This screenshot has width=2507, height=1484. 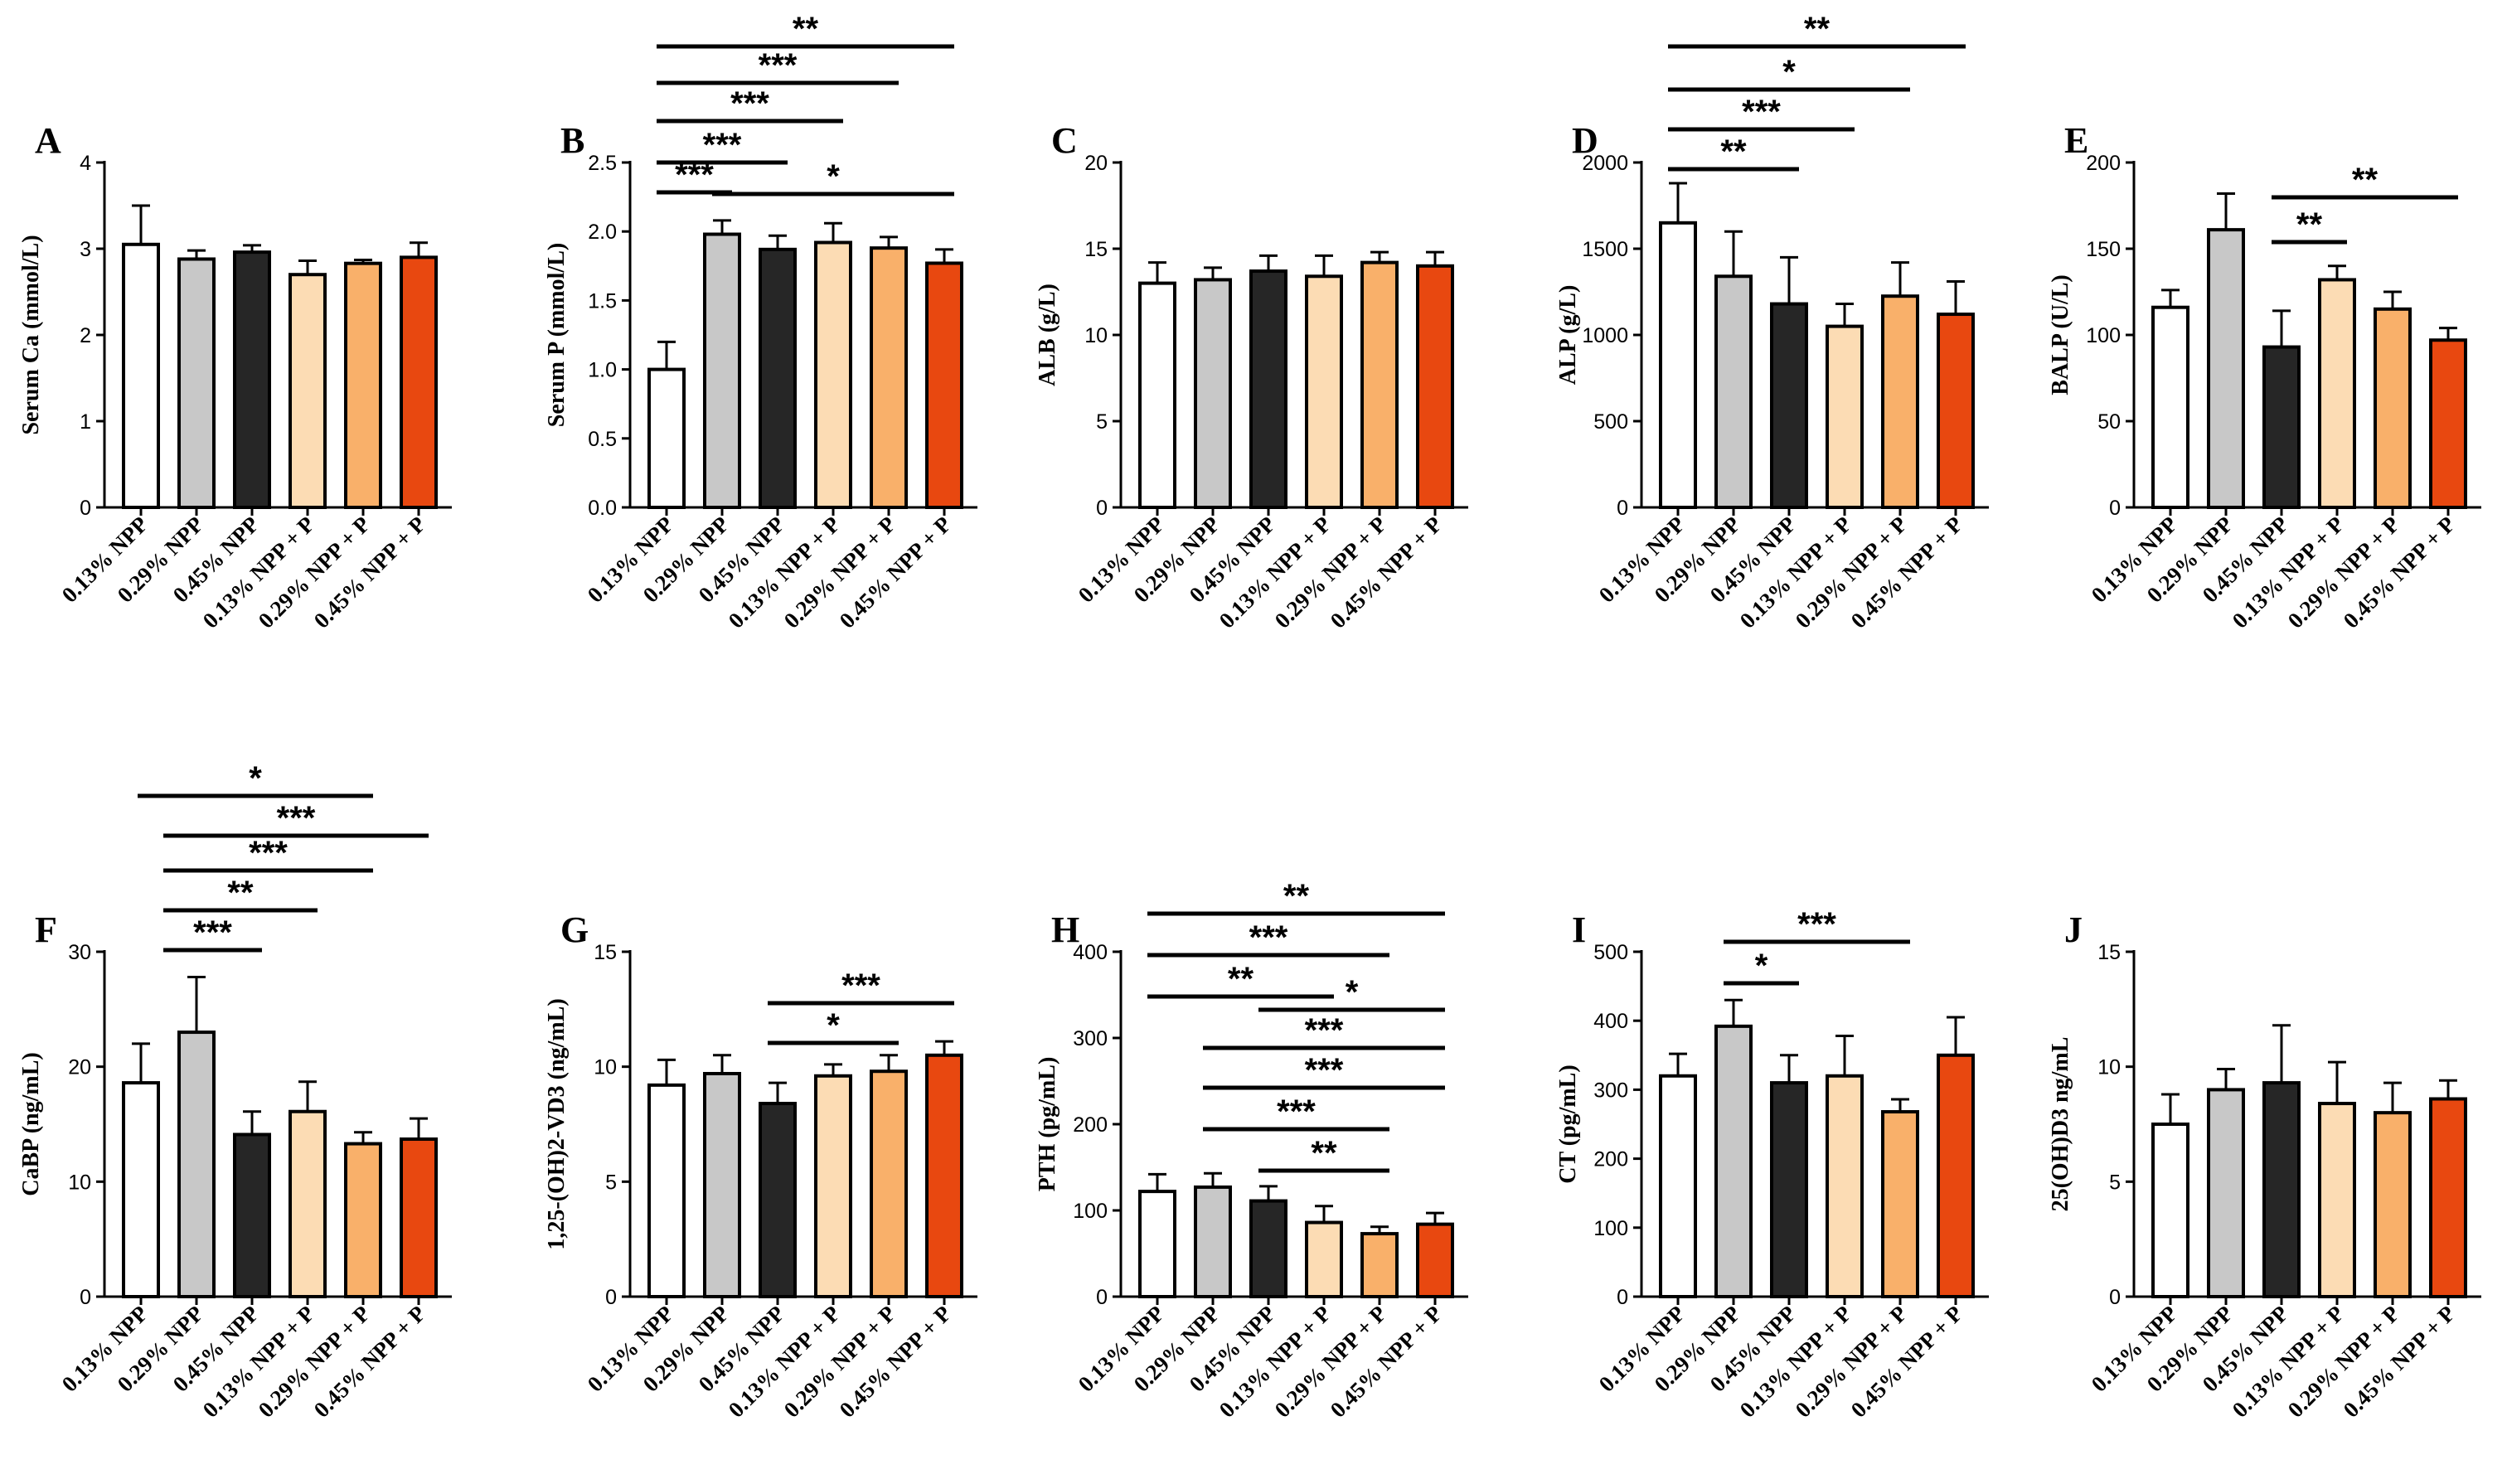 I want to click on panel-letter: D, so click(x=1585, y=140).